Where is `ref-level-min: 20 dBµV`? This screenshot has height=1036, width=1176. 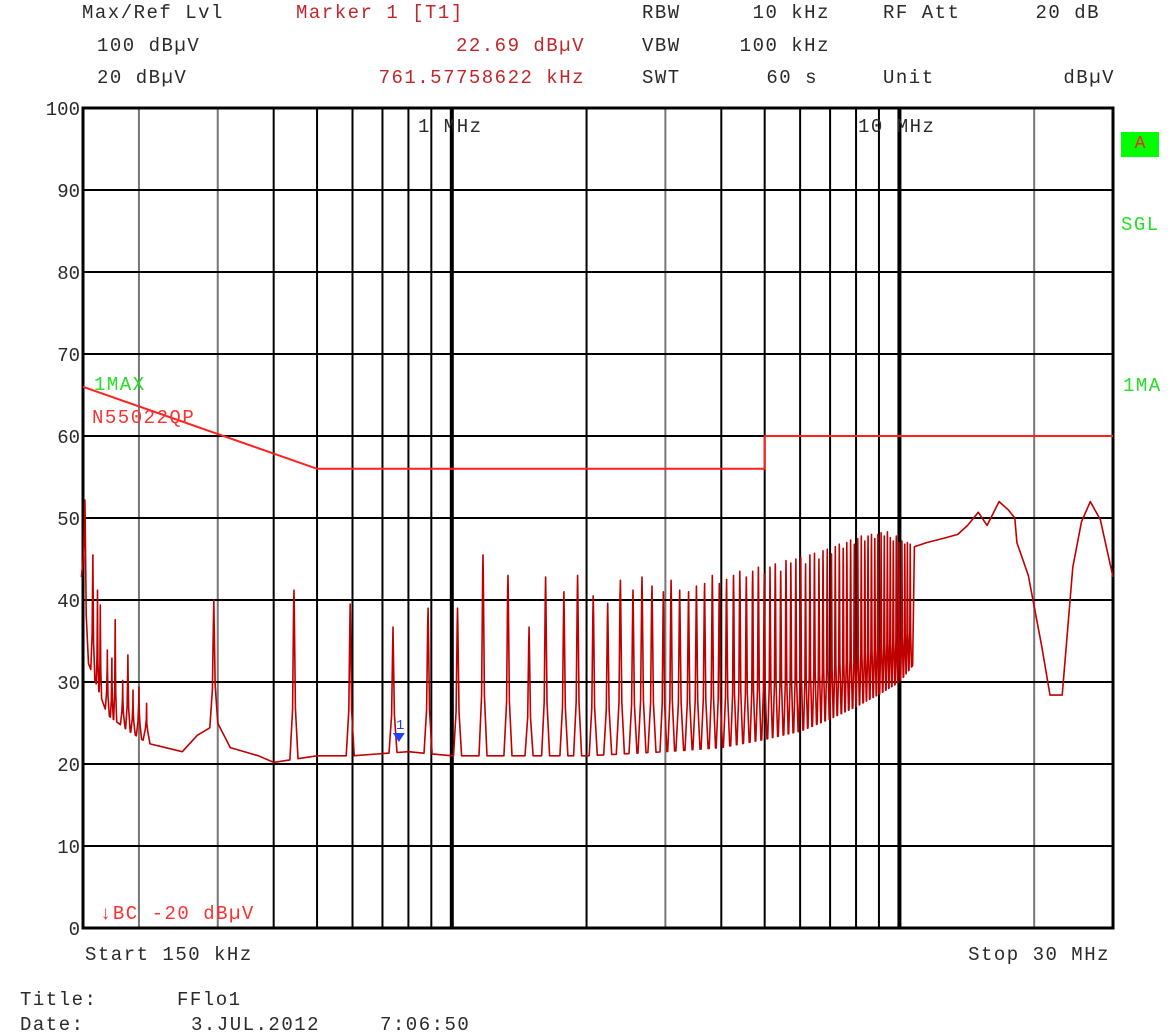 ref-level-min: 20 dBµV is located at coordinates (142, 78).